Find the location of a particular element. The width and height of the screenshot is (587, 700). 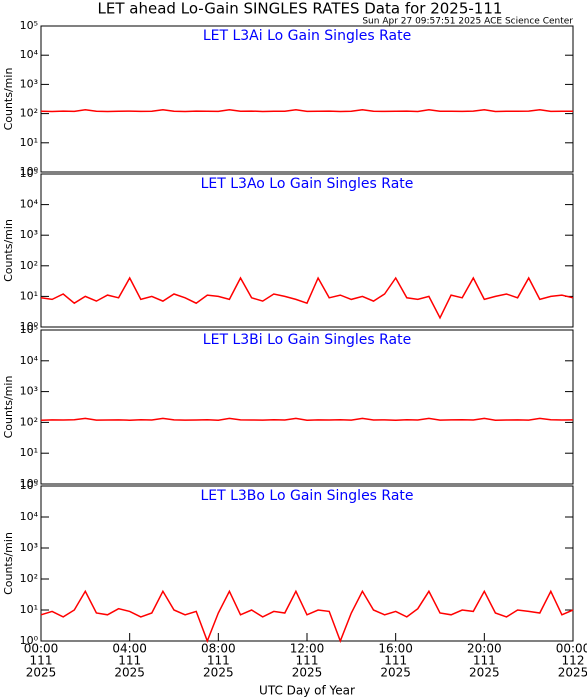

panel-title: LET L3Ai Lo Gain Singles Rate is located at coordinates (307, 36).